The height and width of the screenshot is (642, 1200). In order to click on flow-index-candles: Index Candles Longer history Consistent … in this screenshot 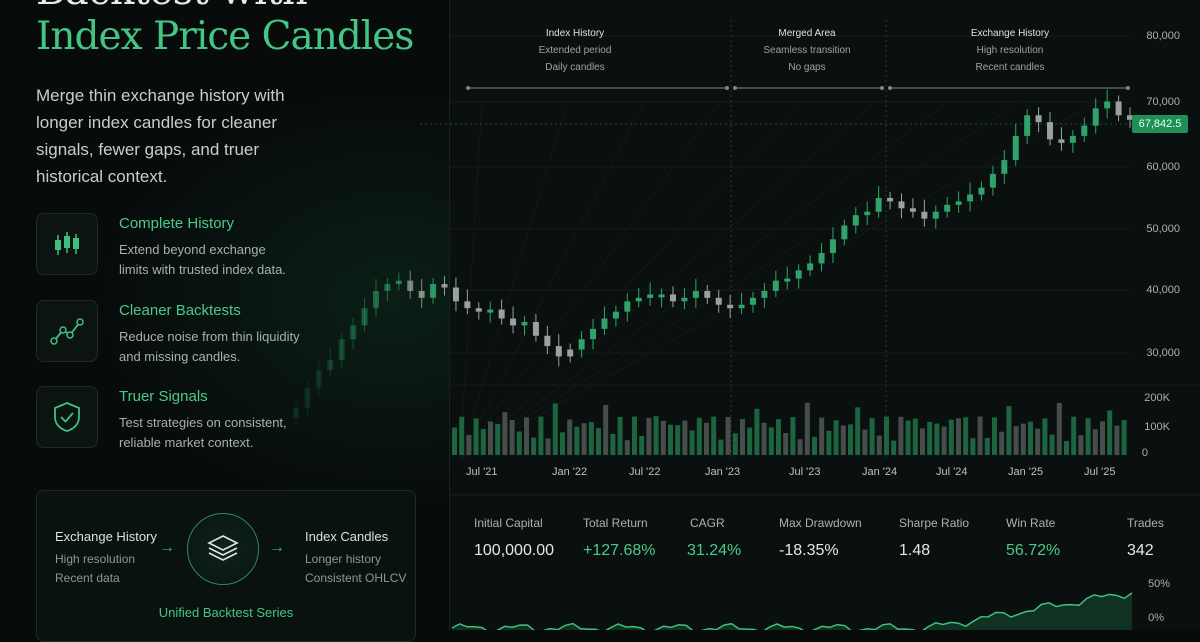, I will do `click(355, 557)`.